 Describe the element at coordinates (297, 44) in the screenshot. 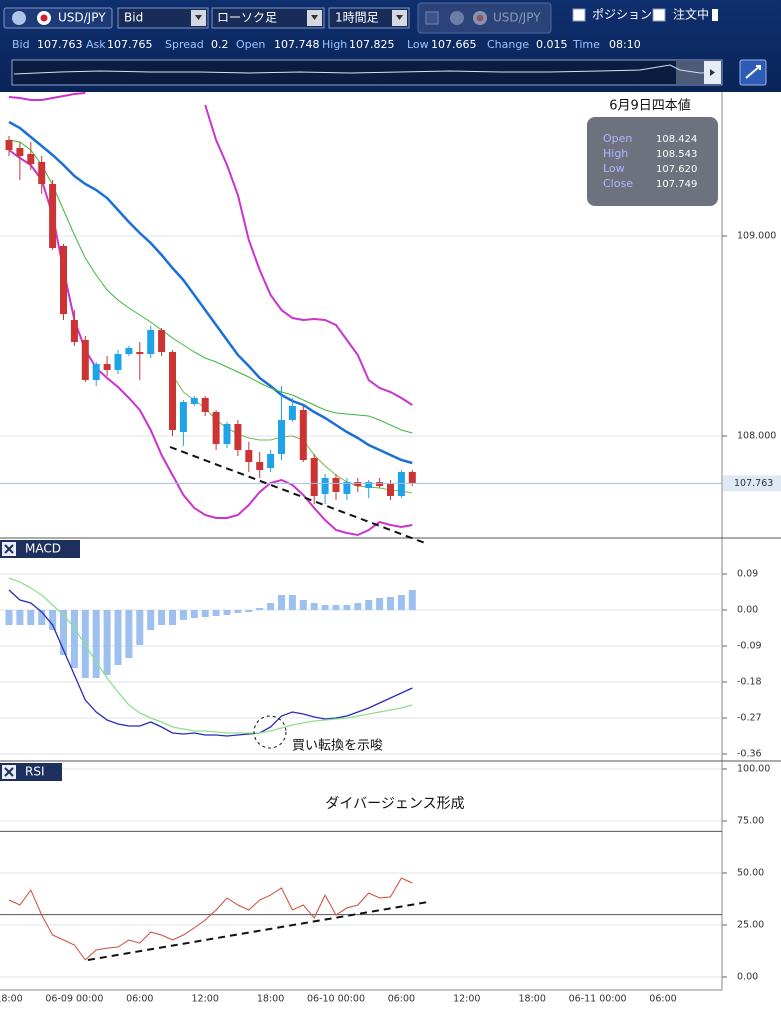

I see `quote-value: 107.748` at that location.